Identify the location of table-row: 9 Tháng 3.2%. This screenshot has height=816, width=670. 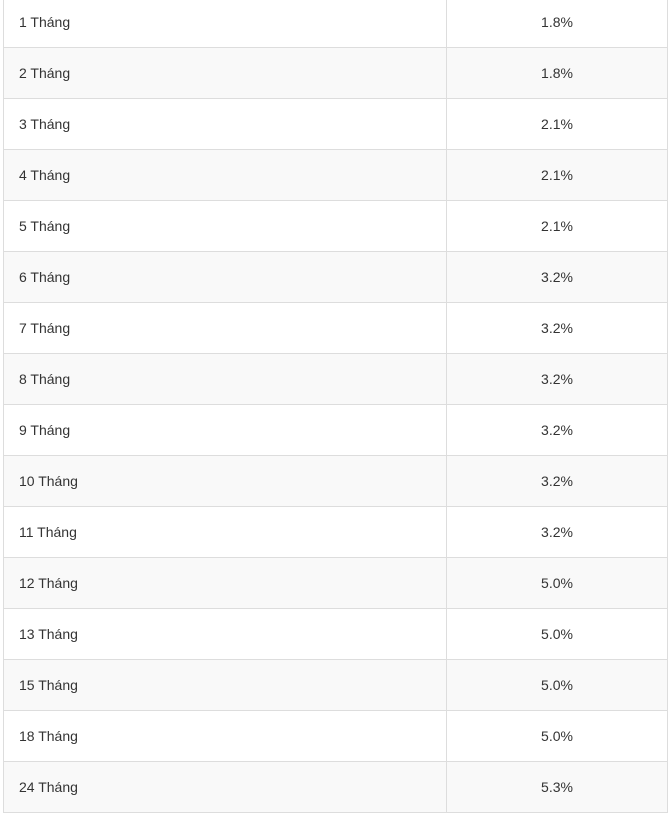
(335, 430).